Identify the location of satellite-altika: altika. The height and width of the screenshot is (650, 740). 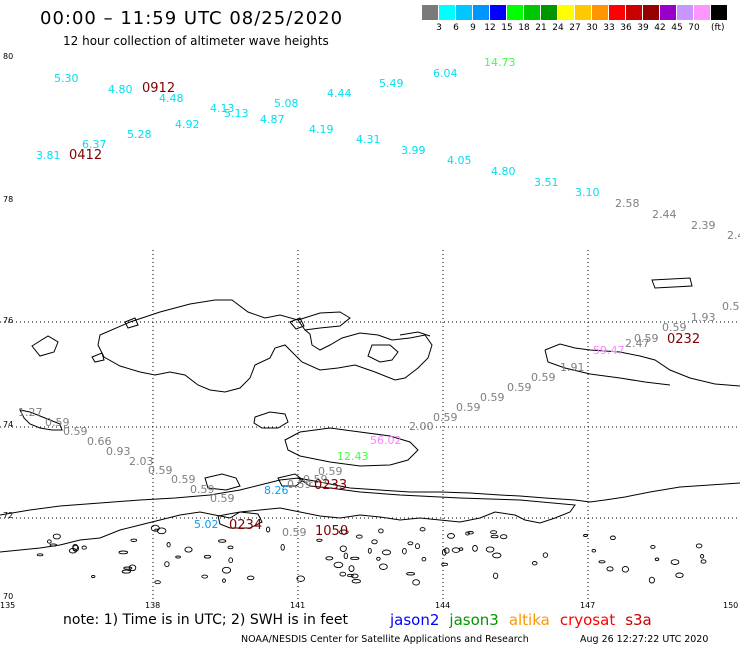
(529, 620).